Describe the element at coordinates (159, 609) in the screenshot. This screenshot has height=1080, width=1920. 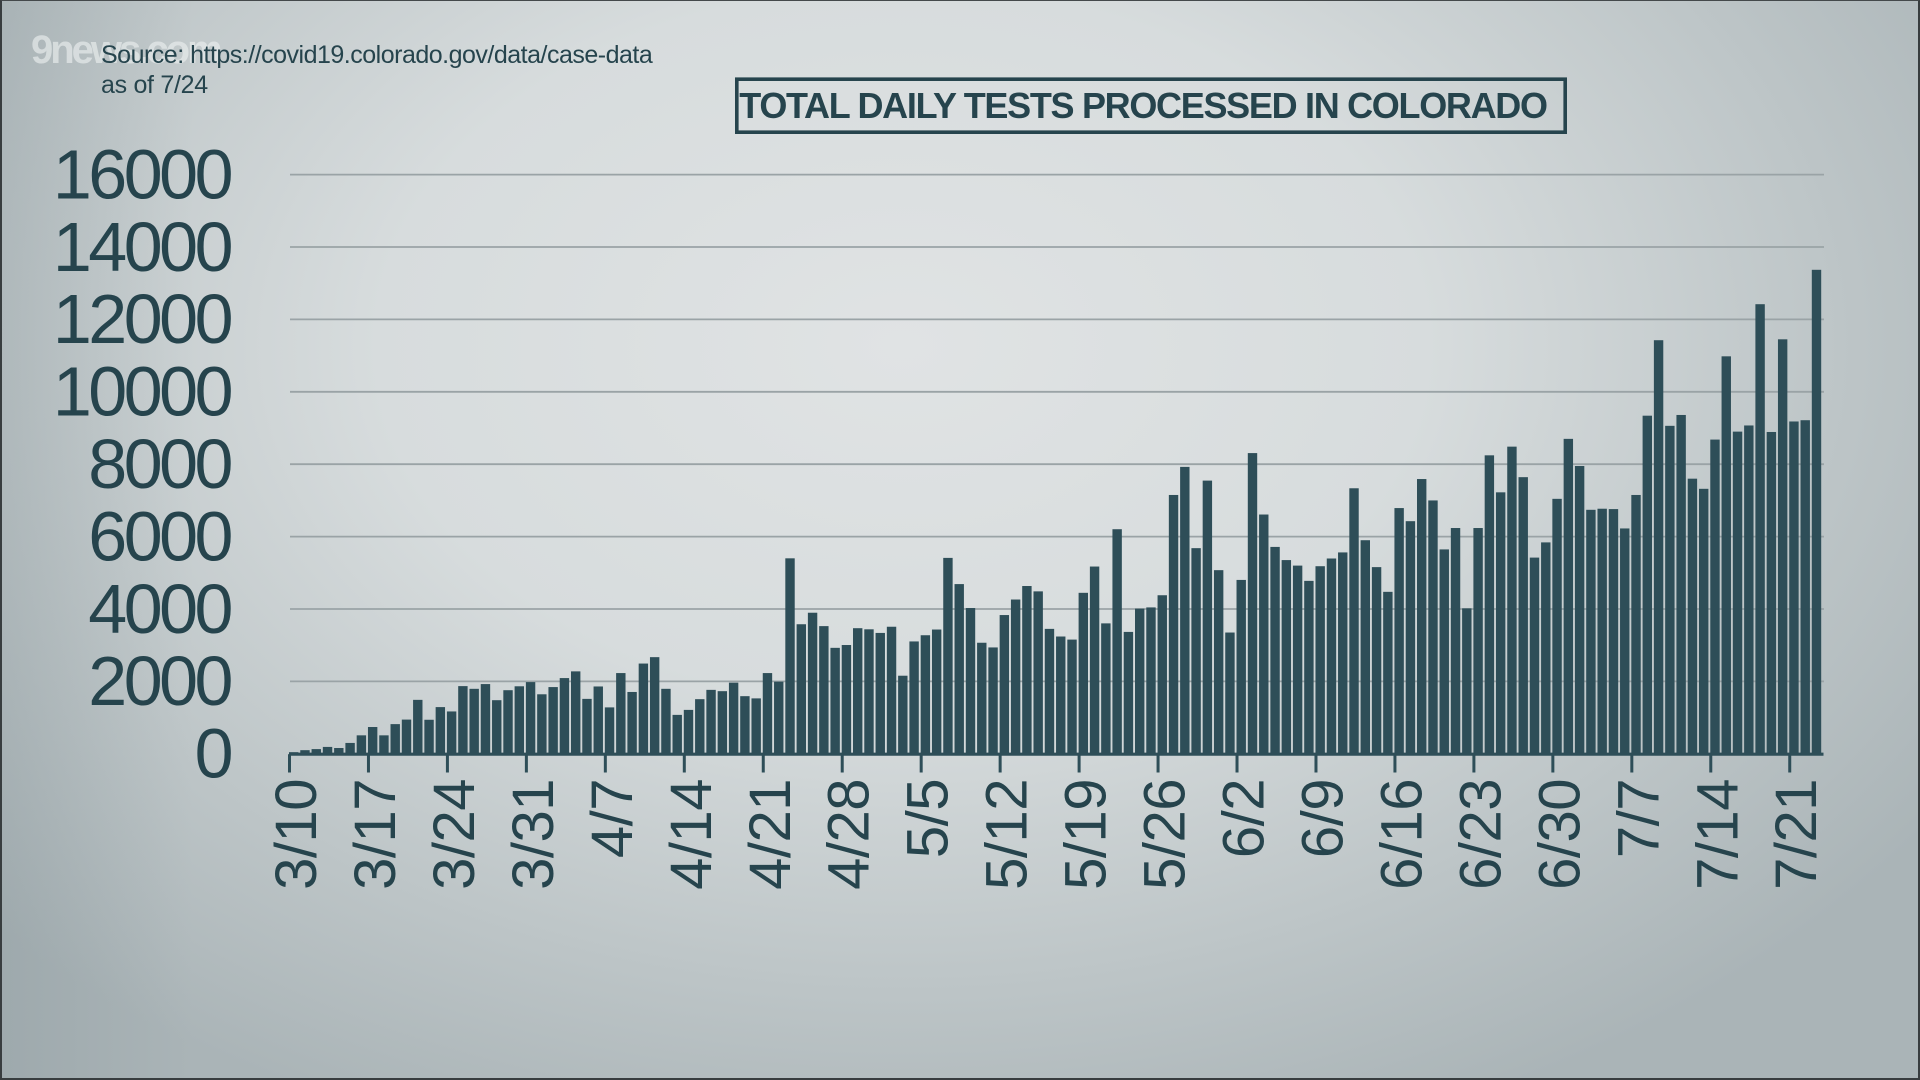
I see `svg-text: 4000` at that location.